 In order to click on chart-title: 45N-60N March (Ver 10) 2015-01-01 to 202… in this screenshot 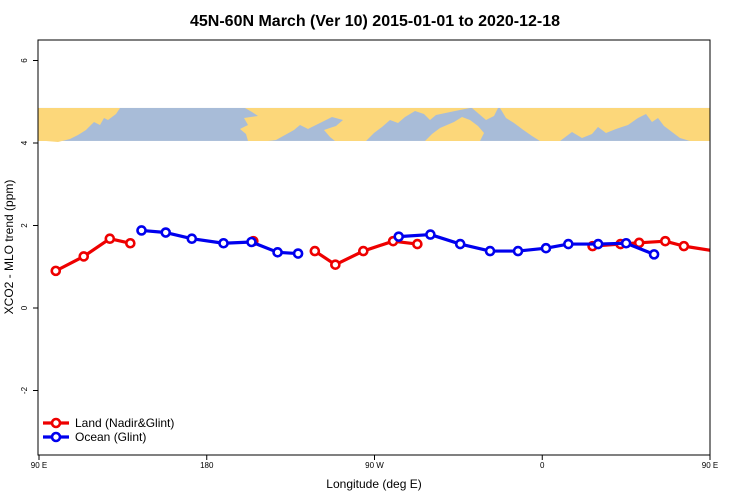, I will do `click(375, 21)`.